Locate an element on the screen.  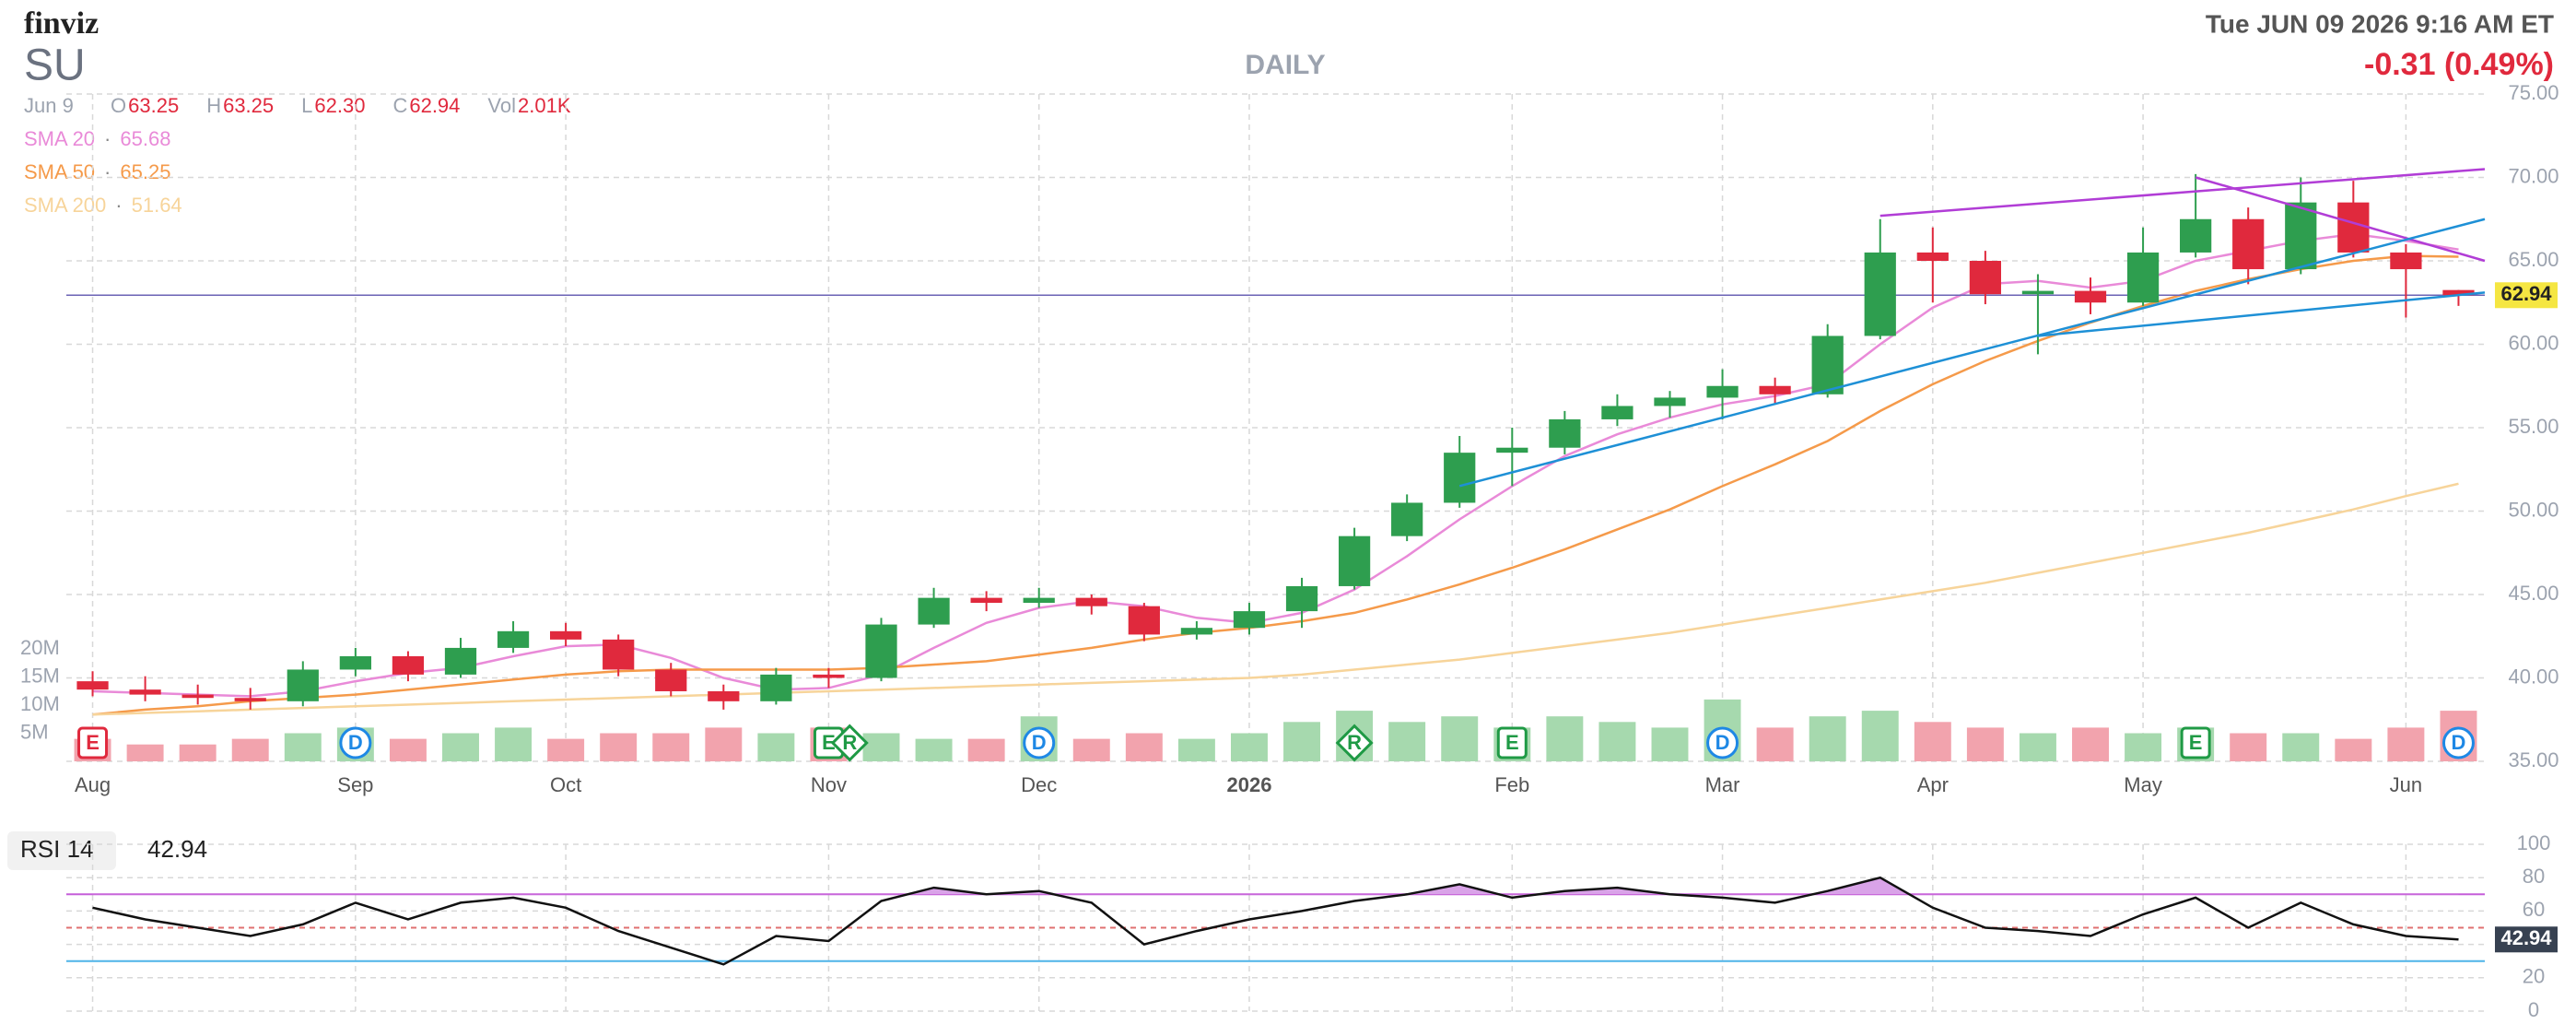
last-price-badge is located at coordinates (2526, 295).